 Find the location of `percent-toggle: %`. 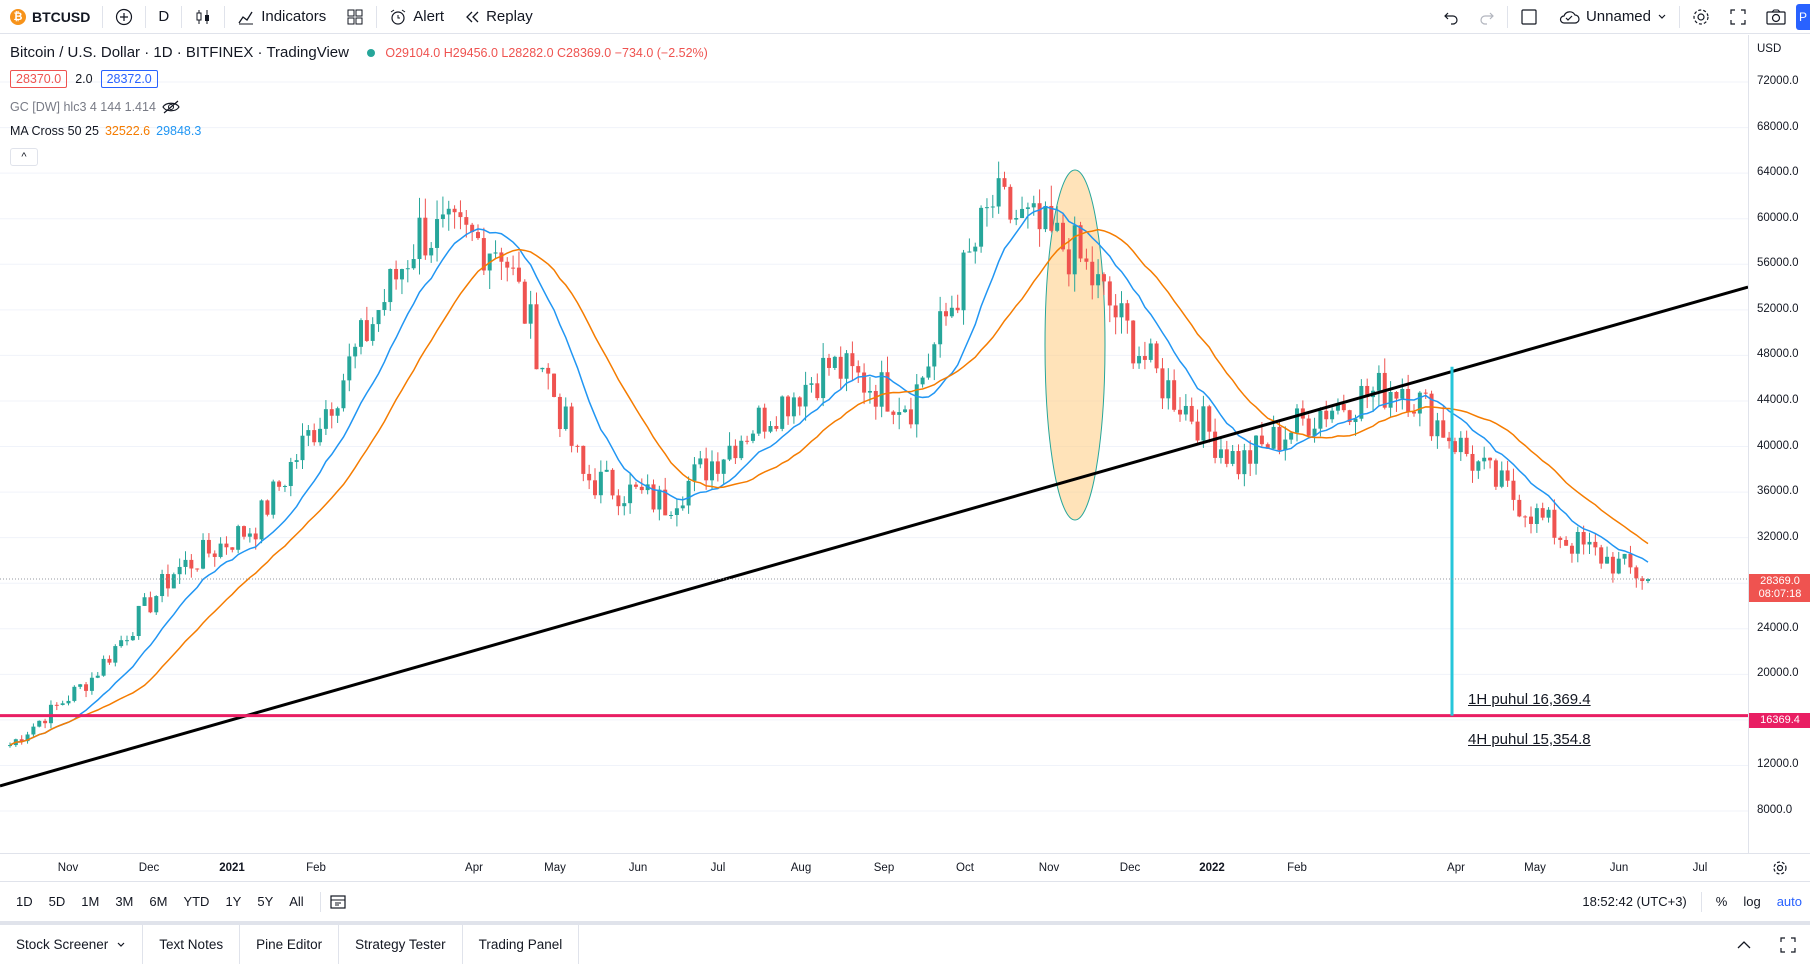

percent-toggle: % is located at coordinates (1721, 901).